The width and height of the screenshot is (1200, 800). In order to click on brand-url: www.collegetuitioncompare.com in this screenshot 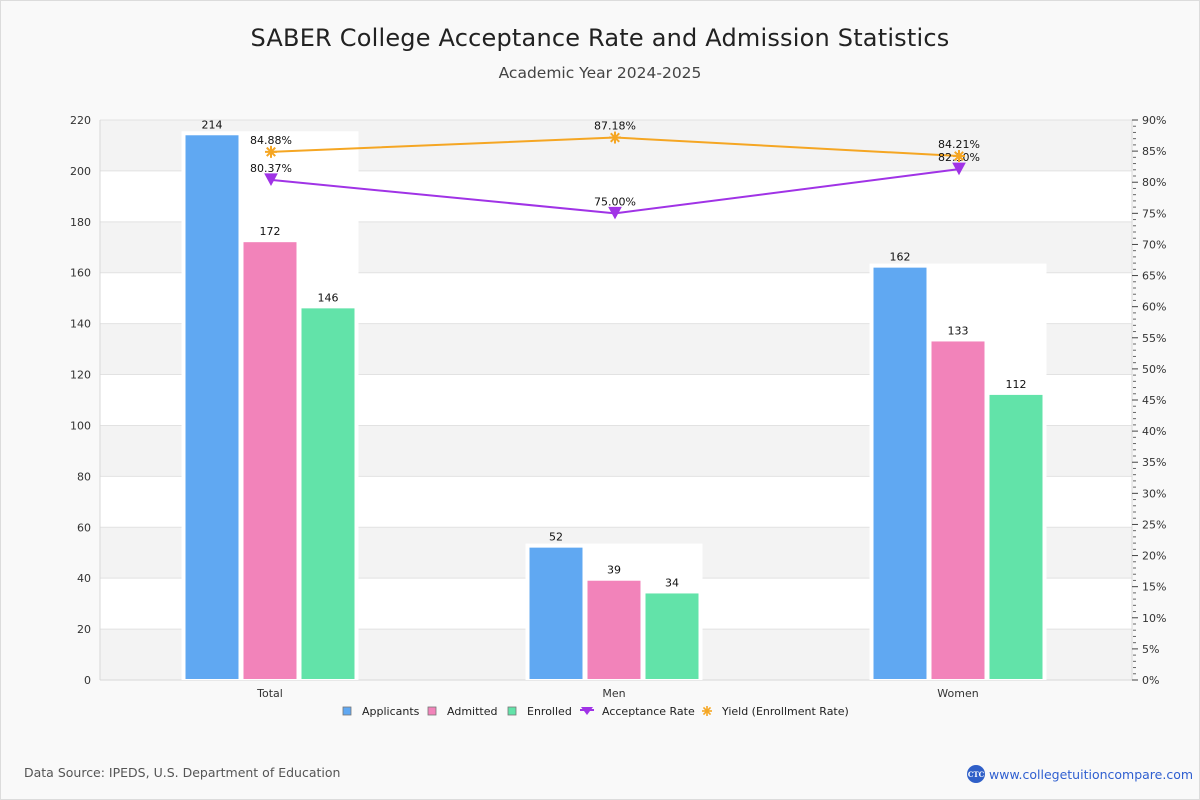, I will do `click(1091, 774)`.